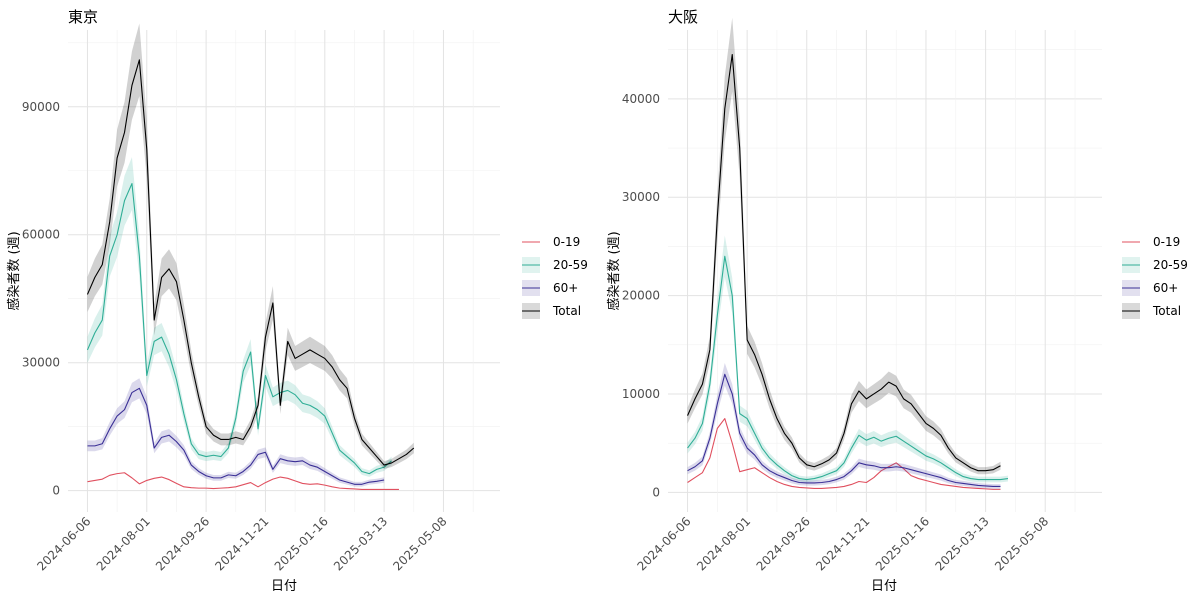  Describe the element at coordinates (41, 235) in the screenshot. I see `y-tick-label: 60000` at that location.